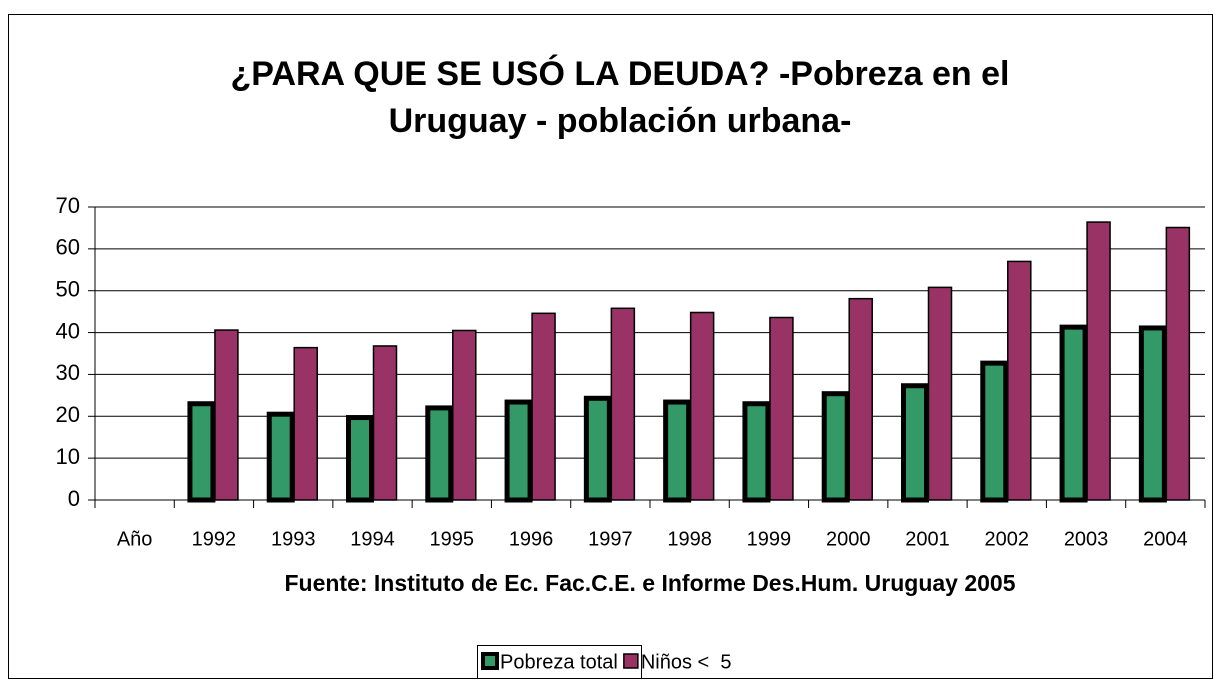  What do you see at coordinates (848, 539) in the screenshot?
I see `x-tick-label: 2000` at bounding box center [848, 539].